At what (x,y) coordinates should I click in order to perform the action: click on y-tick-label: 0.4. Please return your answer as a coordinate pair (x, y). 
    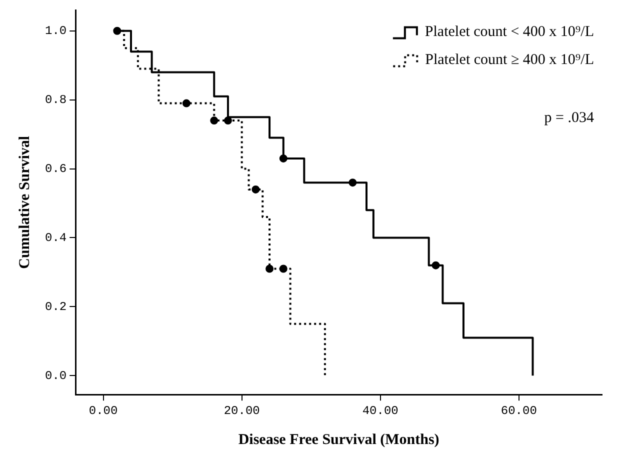
    Looking at the image, I should click on (55, 237).